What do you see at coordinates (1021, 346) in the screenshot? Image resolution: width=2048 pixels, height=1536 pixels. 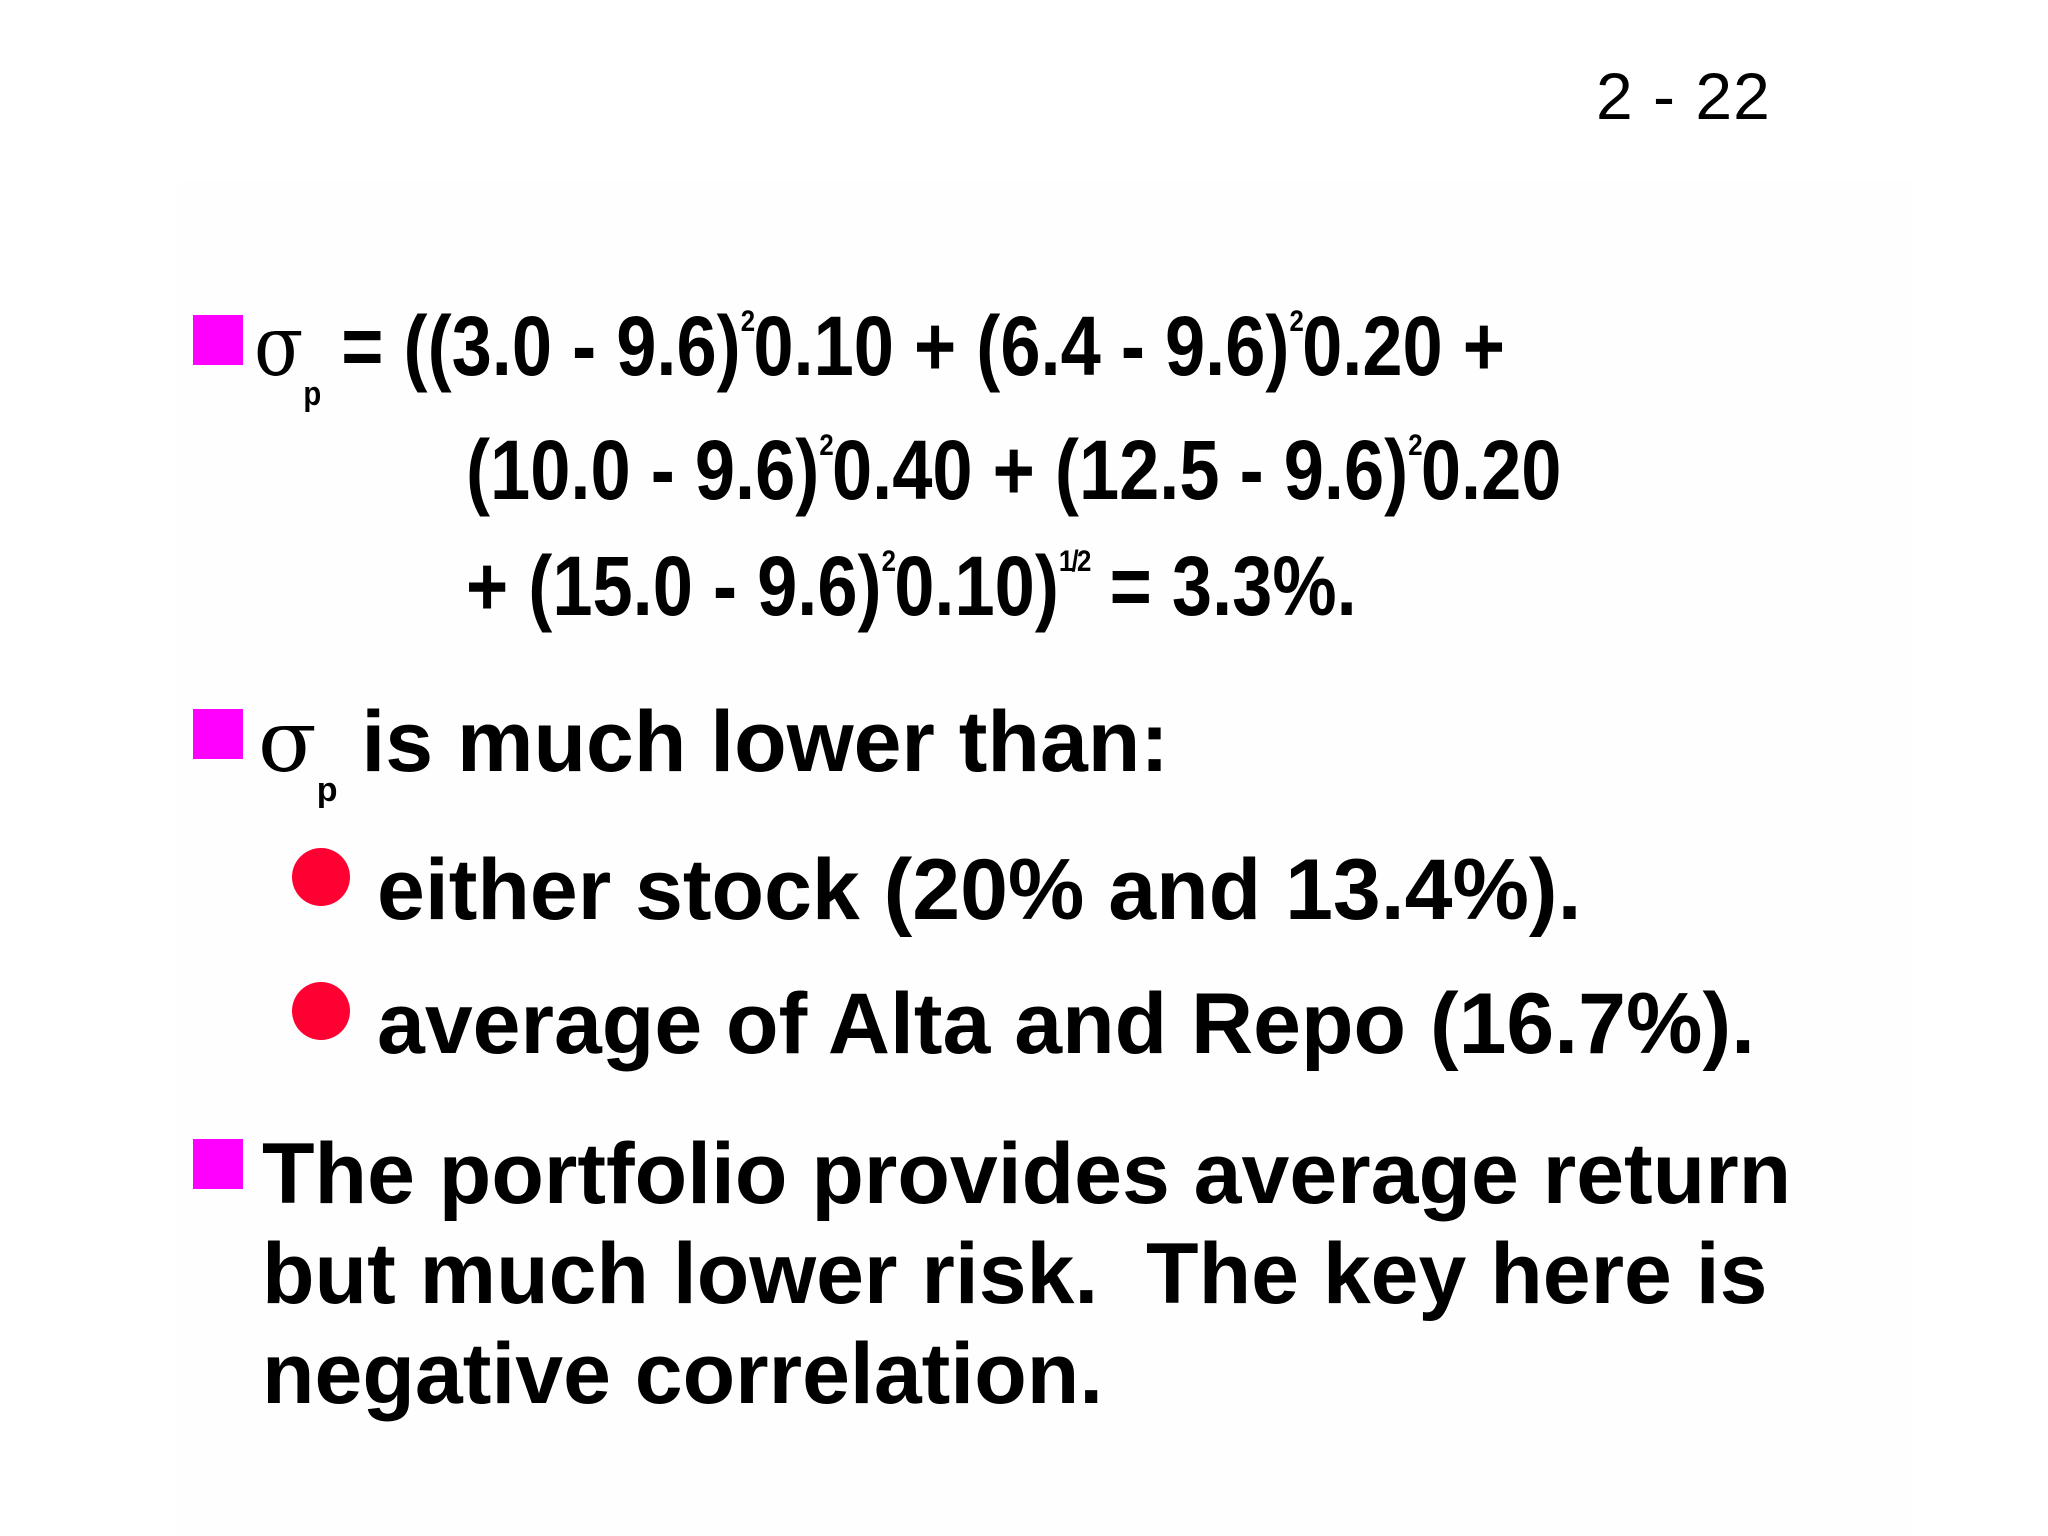 I see `formula-text: 0.10 + (6.4 - 9.6)` at bounding box center [1021, 346].